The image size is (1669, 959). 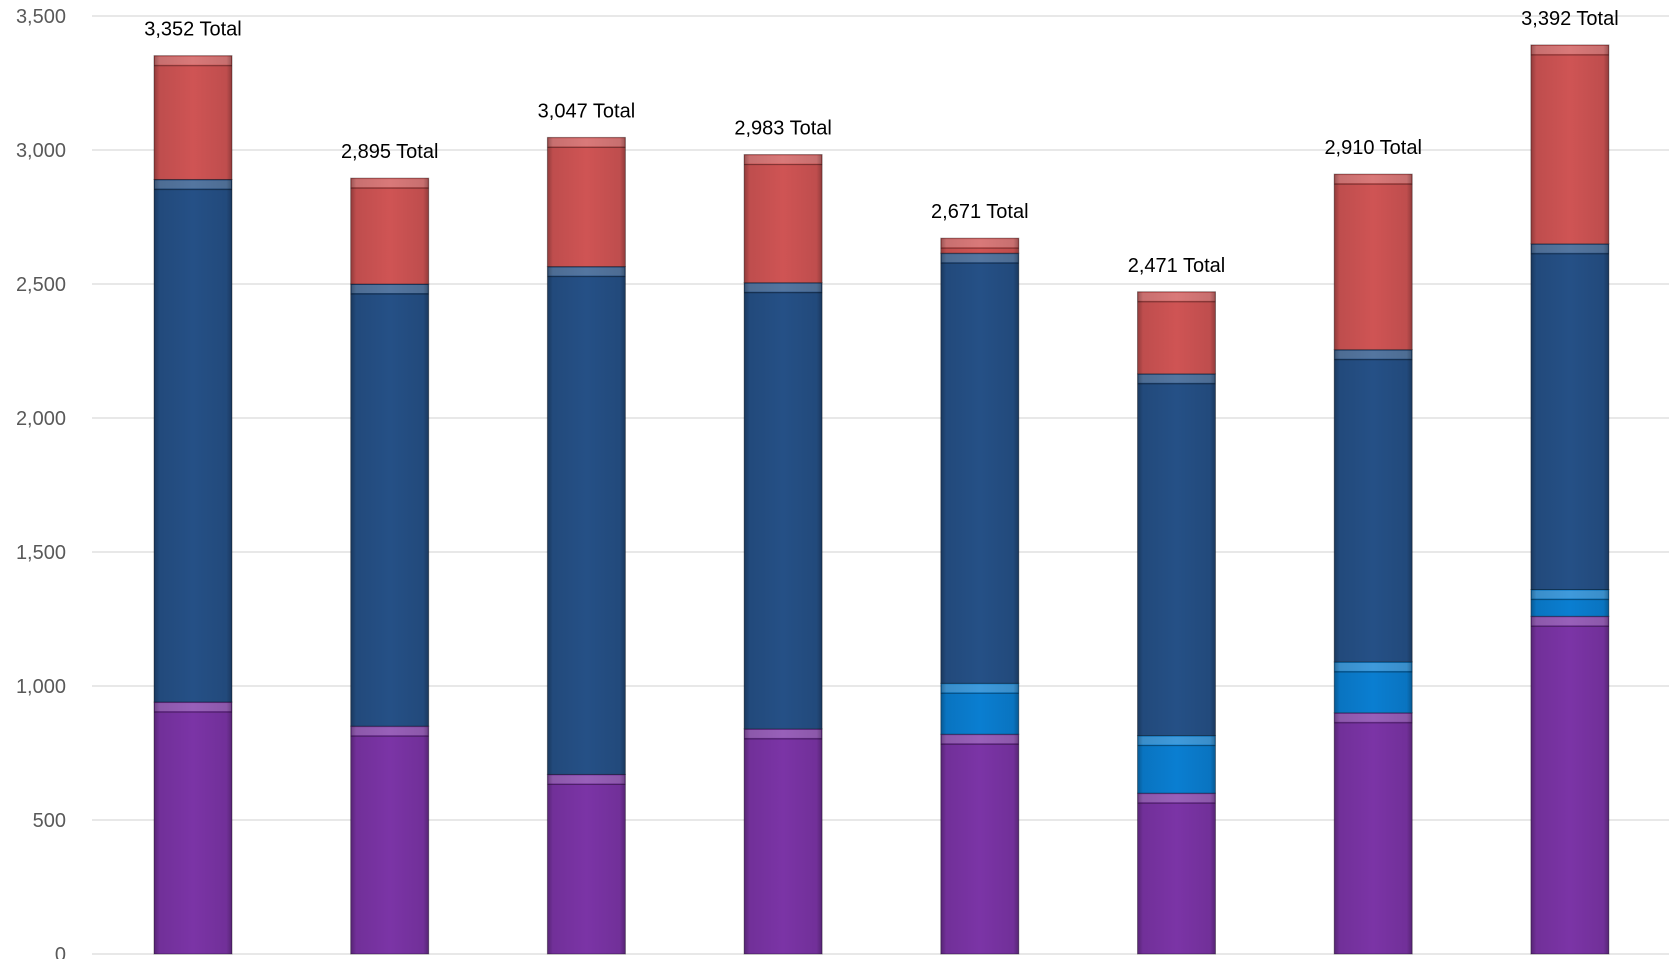 What do you see at coordinates (193, 30) in the screenshot?
I see `total-label: 3,352 Total` at bounding box center [193, 30].